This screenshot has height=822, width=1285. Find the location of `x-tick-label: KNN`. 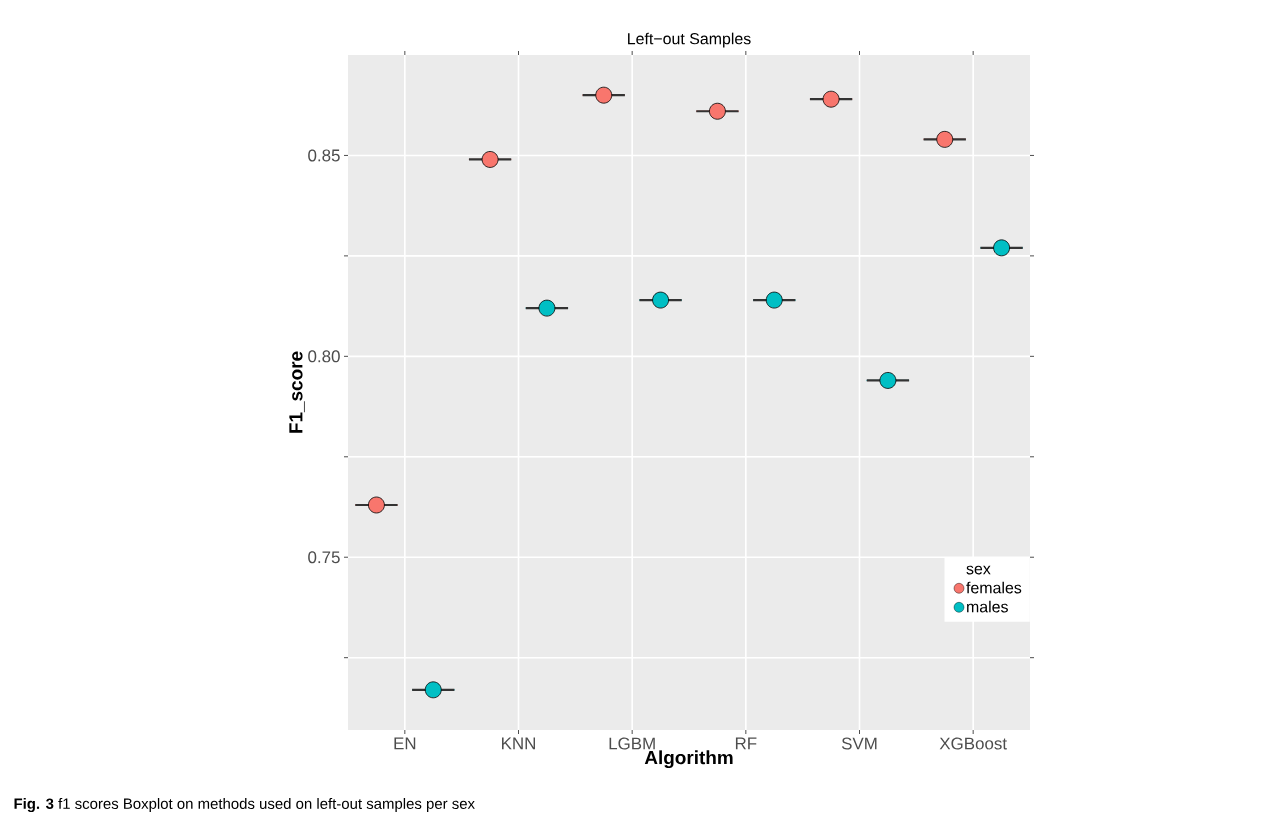

x-tick-label: KNN is located at coordinates (518, 743).